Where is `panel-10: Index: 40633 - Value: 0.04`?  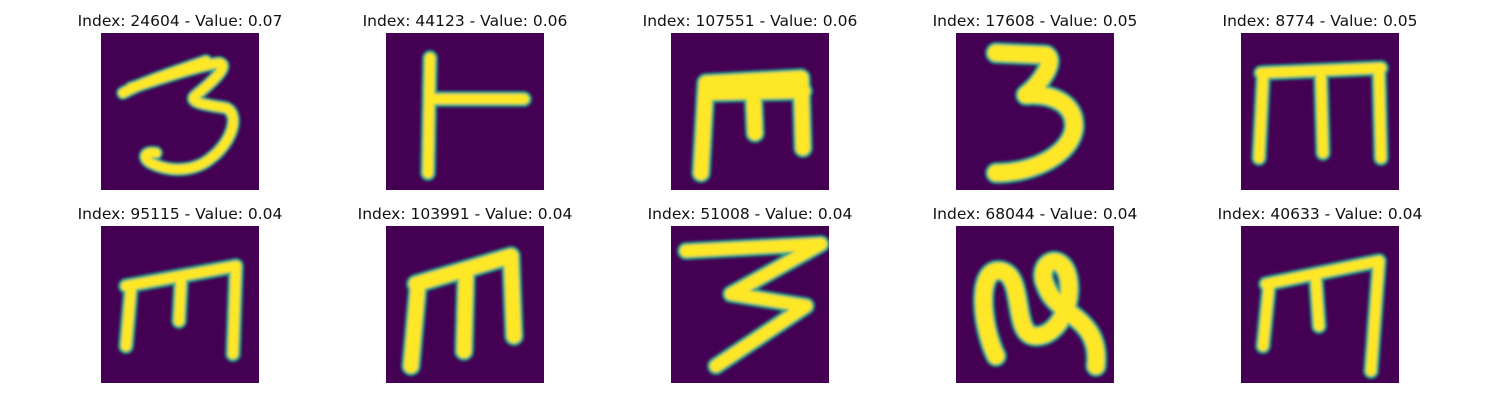 panel-10: Index: 40633 - Value: 0.04 is located at coordinates (1320, 295).